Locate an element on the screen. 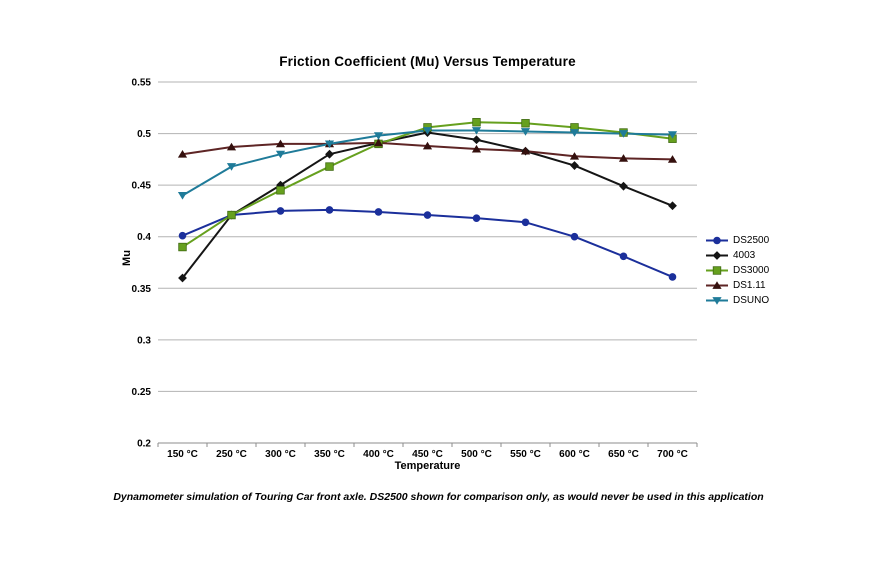  legend-item-4003: 4003 is located at coordinates (737, 255).